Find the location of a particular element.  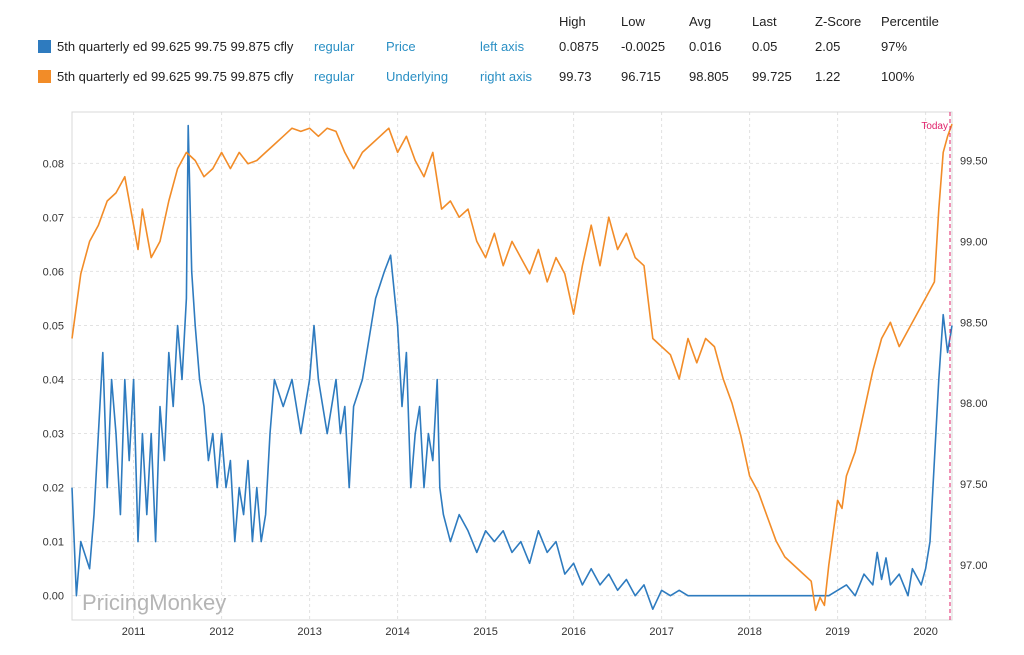

stat-avg: 98.805 is located at coordinates (709, 76).